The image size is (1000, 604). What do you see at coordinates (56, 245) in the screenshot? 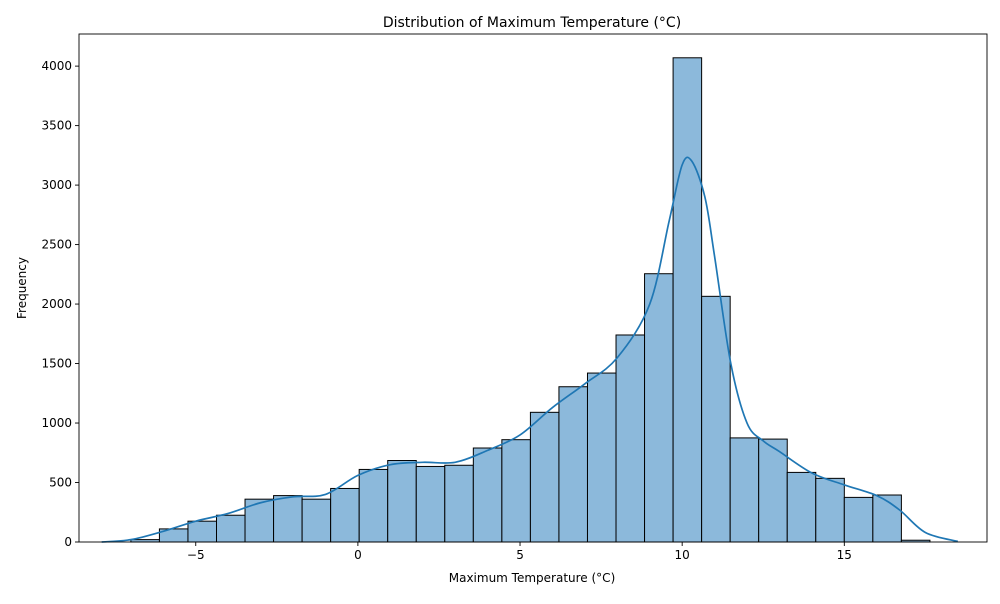
I see `y-tick-label-5: 2500` at bounding box center [56, 245].